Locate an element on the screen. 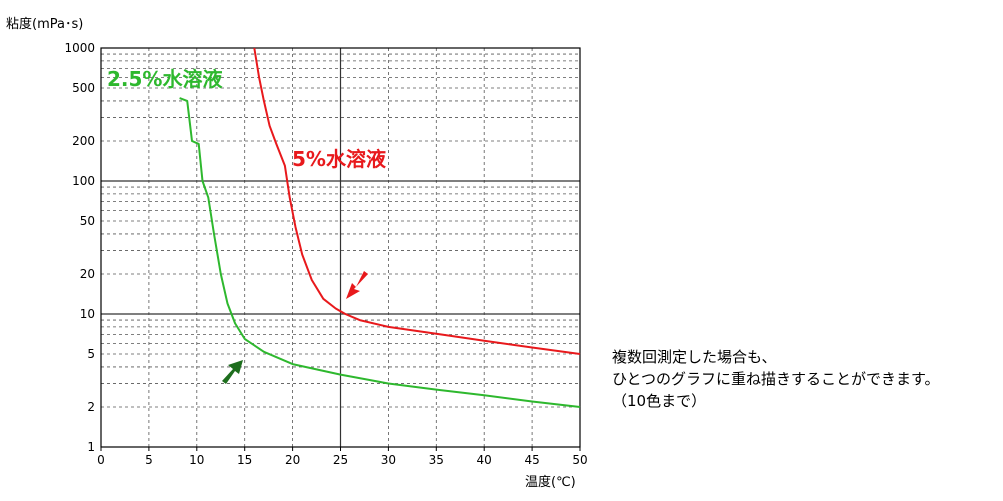 This screenshot has width=1003, height=501. y-tick-label: 100 is located at coordinates (83, 181).